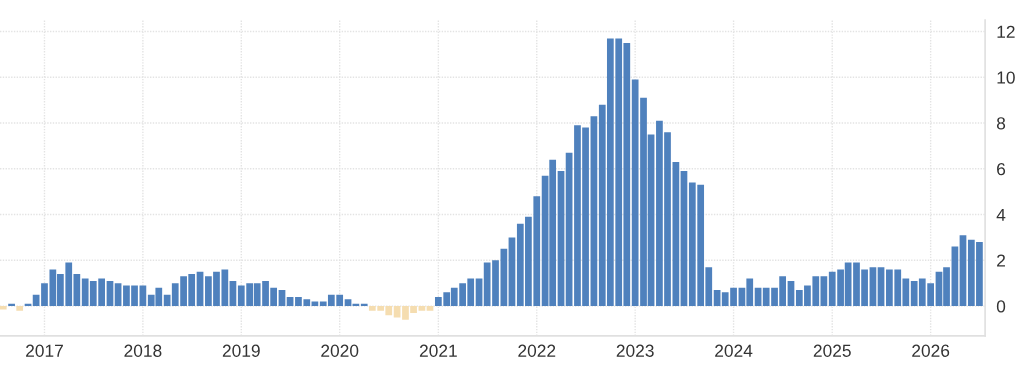 This screenshot has height=386, width=1024. I want to click on x-tick-label: 2017, so click(44, 350).